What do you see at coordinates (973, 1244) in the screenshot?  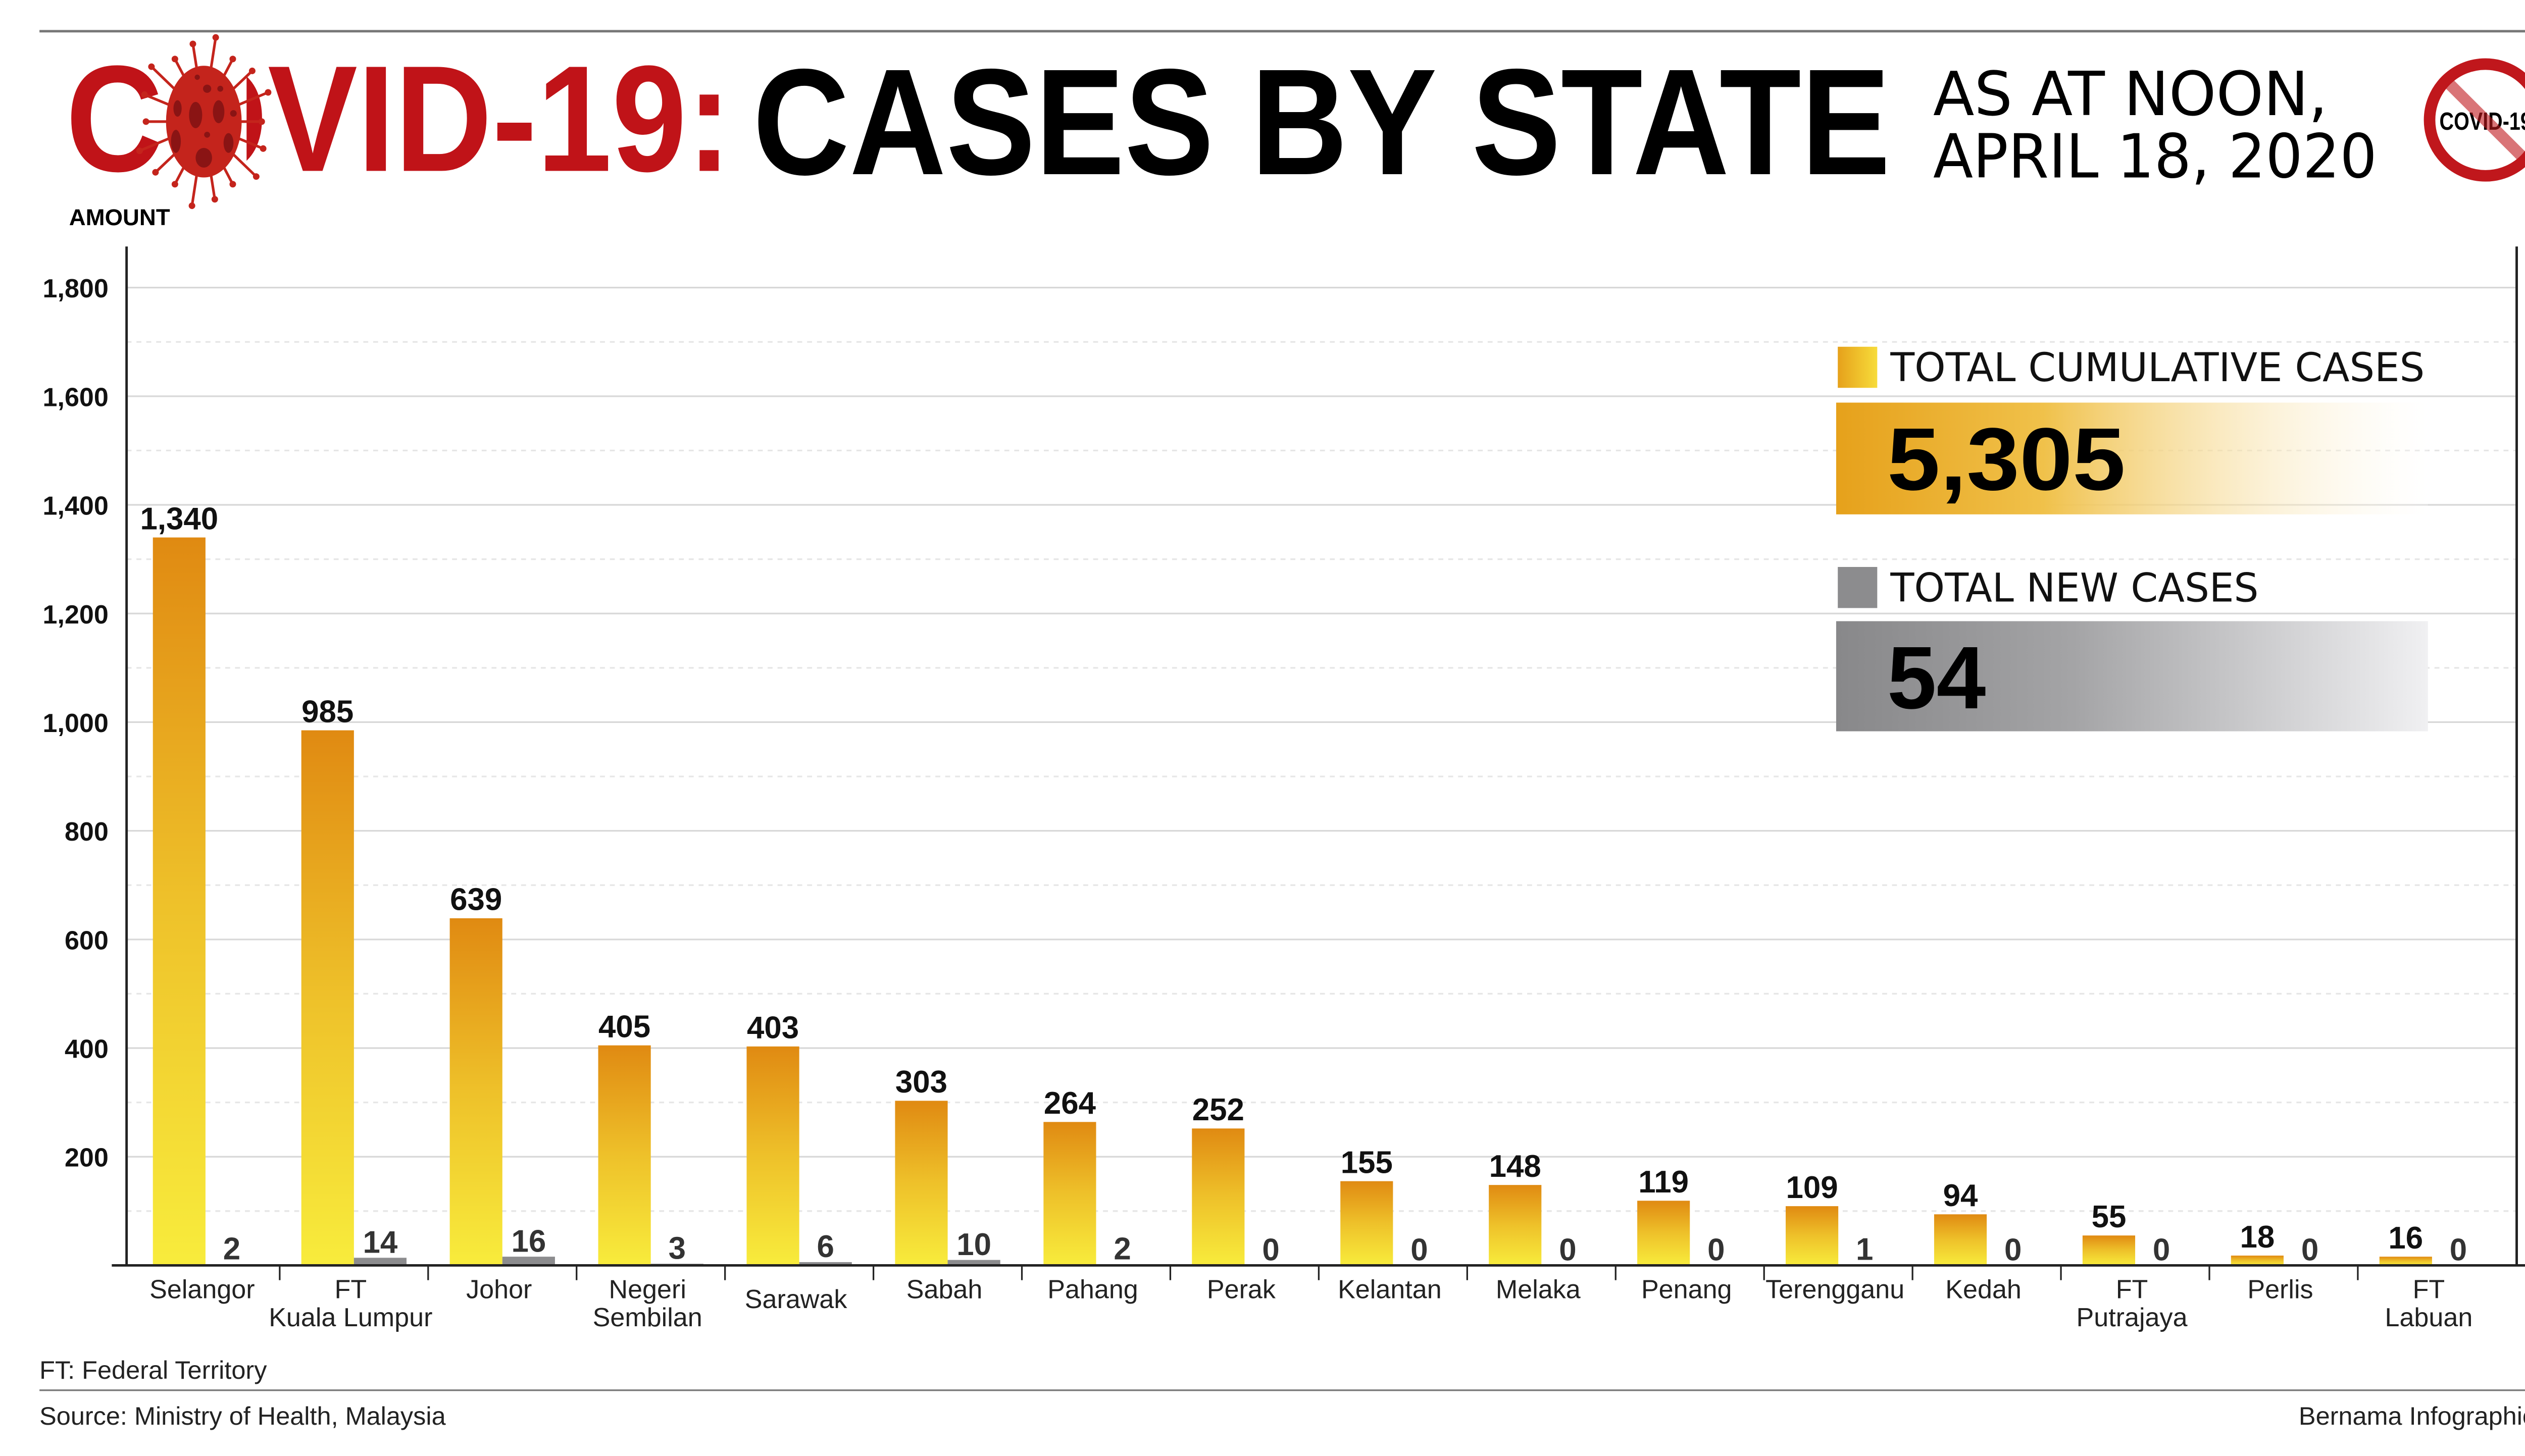 I see `data-label-new: 10` at bounding box center [973, 1244].